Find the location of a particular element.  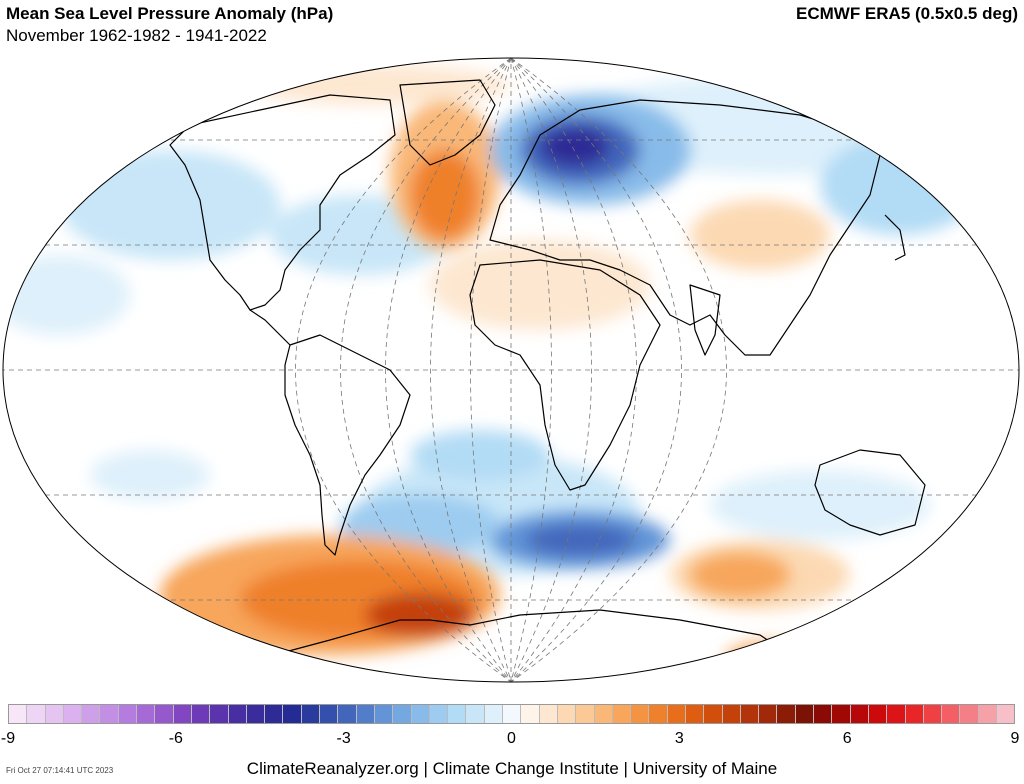

africa-outline is located at coordinates (565, 375).